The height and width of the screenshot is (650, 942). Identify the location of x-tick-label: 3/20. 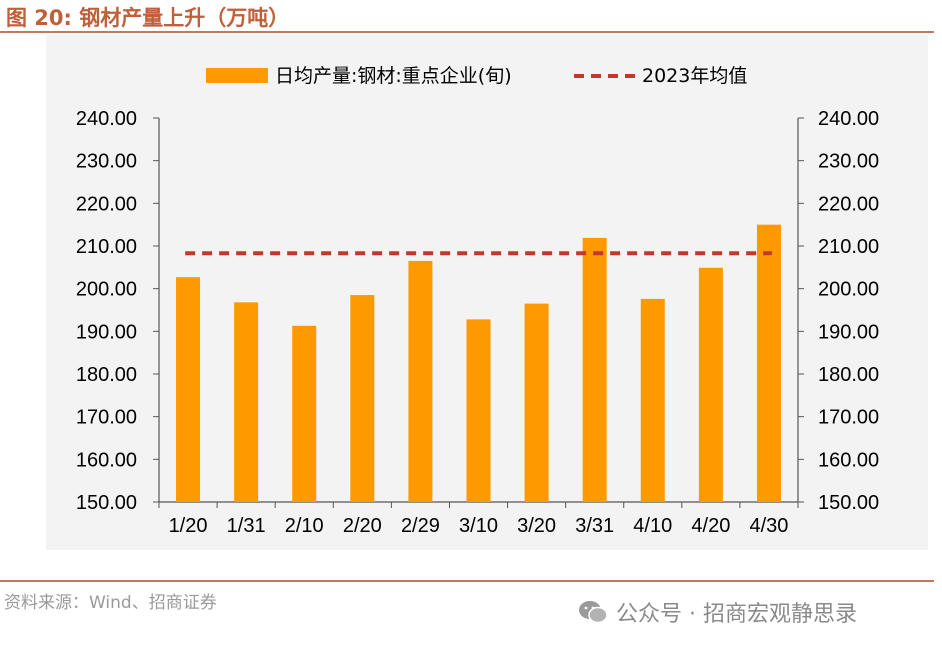
(536, 526).